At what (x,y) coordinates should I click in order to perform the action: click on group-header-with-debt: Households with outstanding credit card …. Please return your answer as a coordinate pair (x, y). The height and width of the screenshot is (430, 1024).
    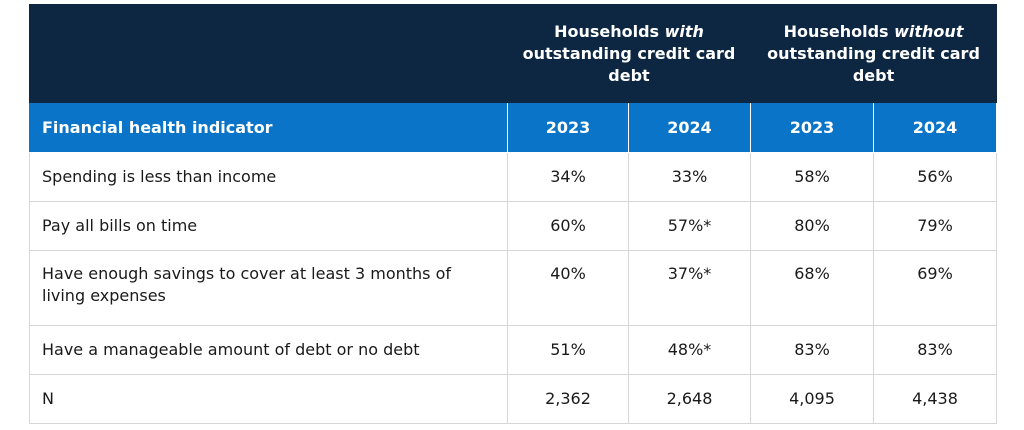
    Looking at the image, I should click on (629, 53).